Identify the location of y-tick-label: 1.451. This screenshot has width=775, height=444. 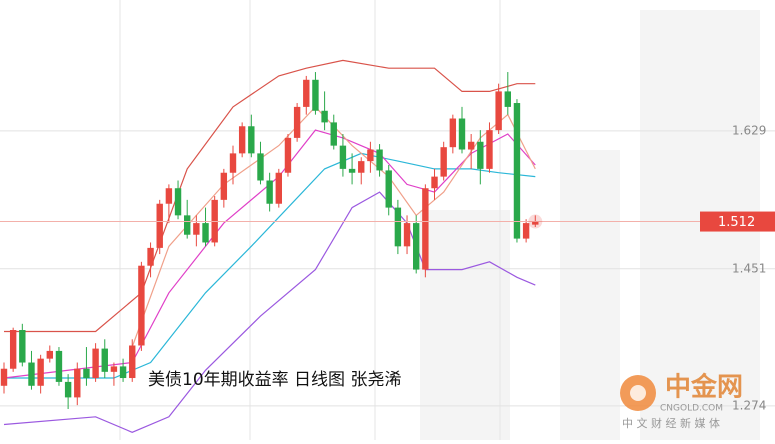
(749, 268).